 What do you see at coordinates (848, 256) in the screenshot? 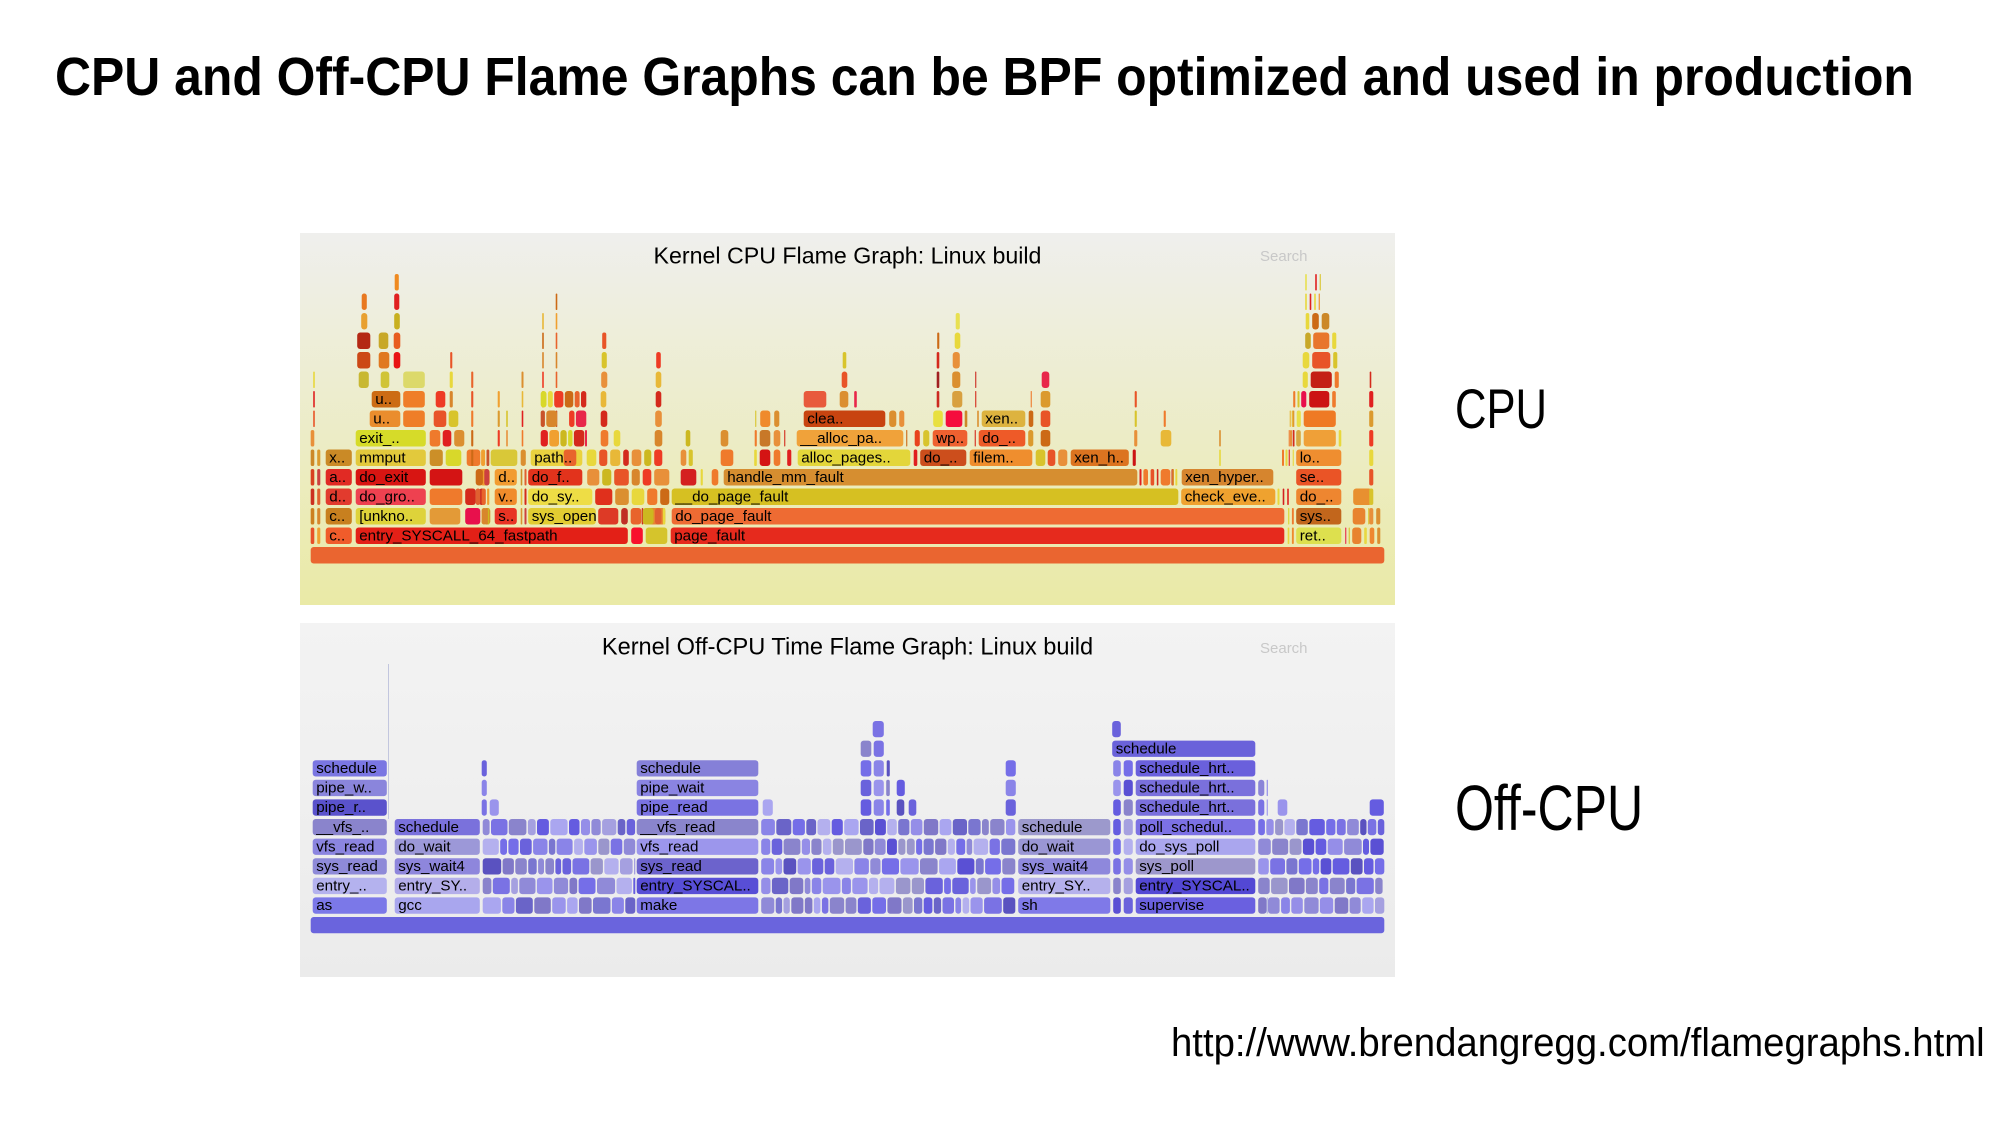
I see `svg-text:Kernel CPU Flame Graph: Linux: Kernel CPU Flame Graph: Linux build` at bounding box center [848, 256].